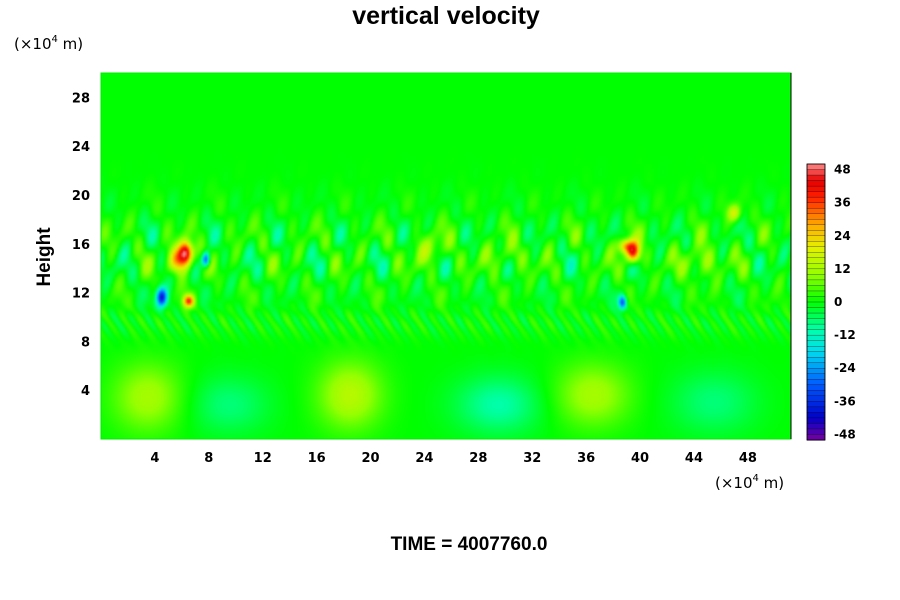 This screenshot has height=600, width=900. I want to click on x-tick-label: 48, so click(748, 458).